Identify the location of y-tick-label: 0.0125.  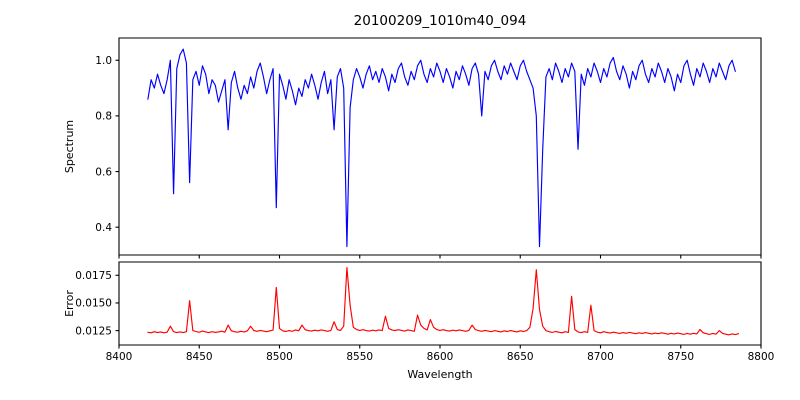
(93, 331).